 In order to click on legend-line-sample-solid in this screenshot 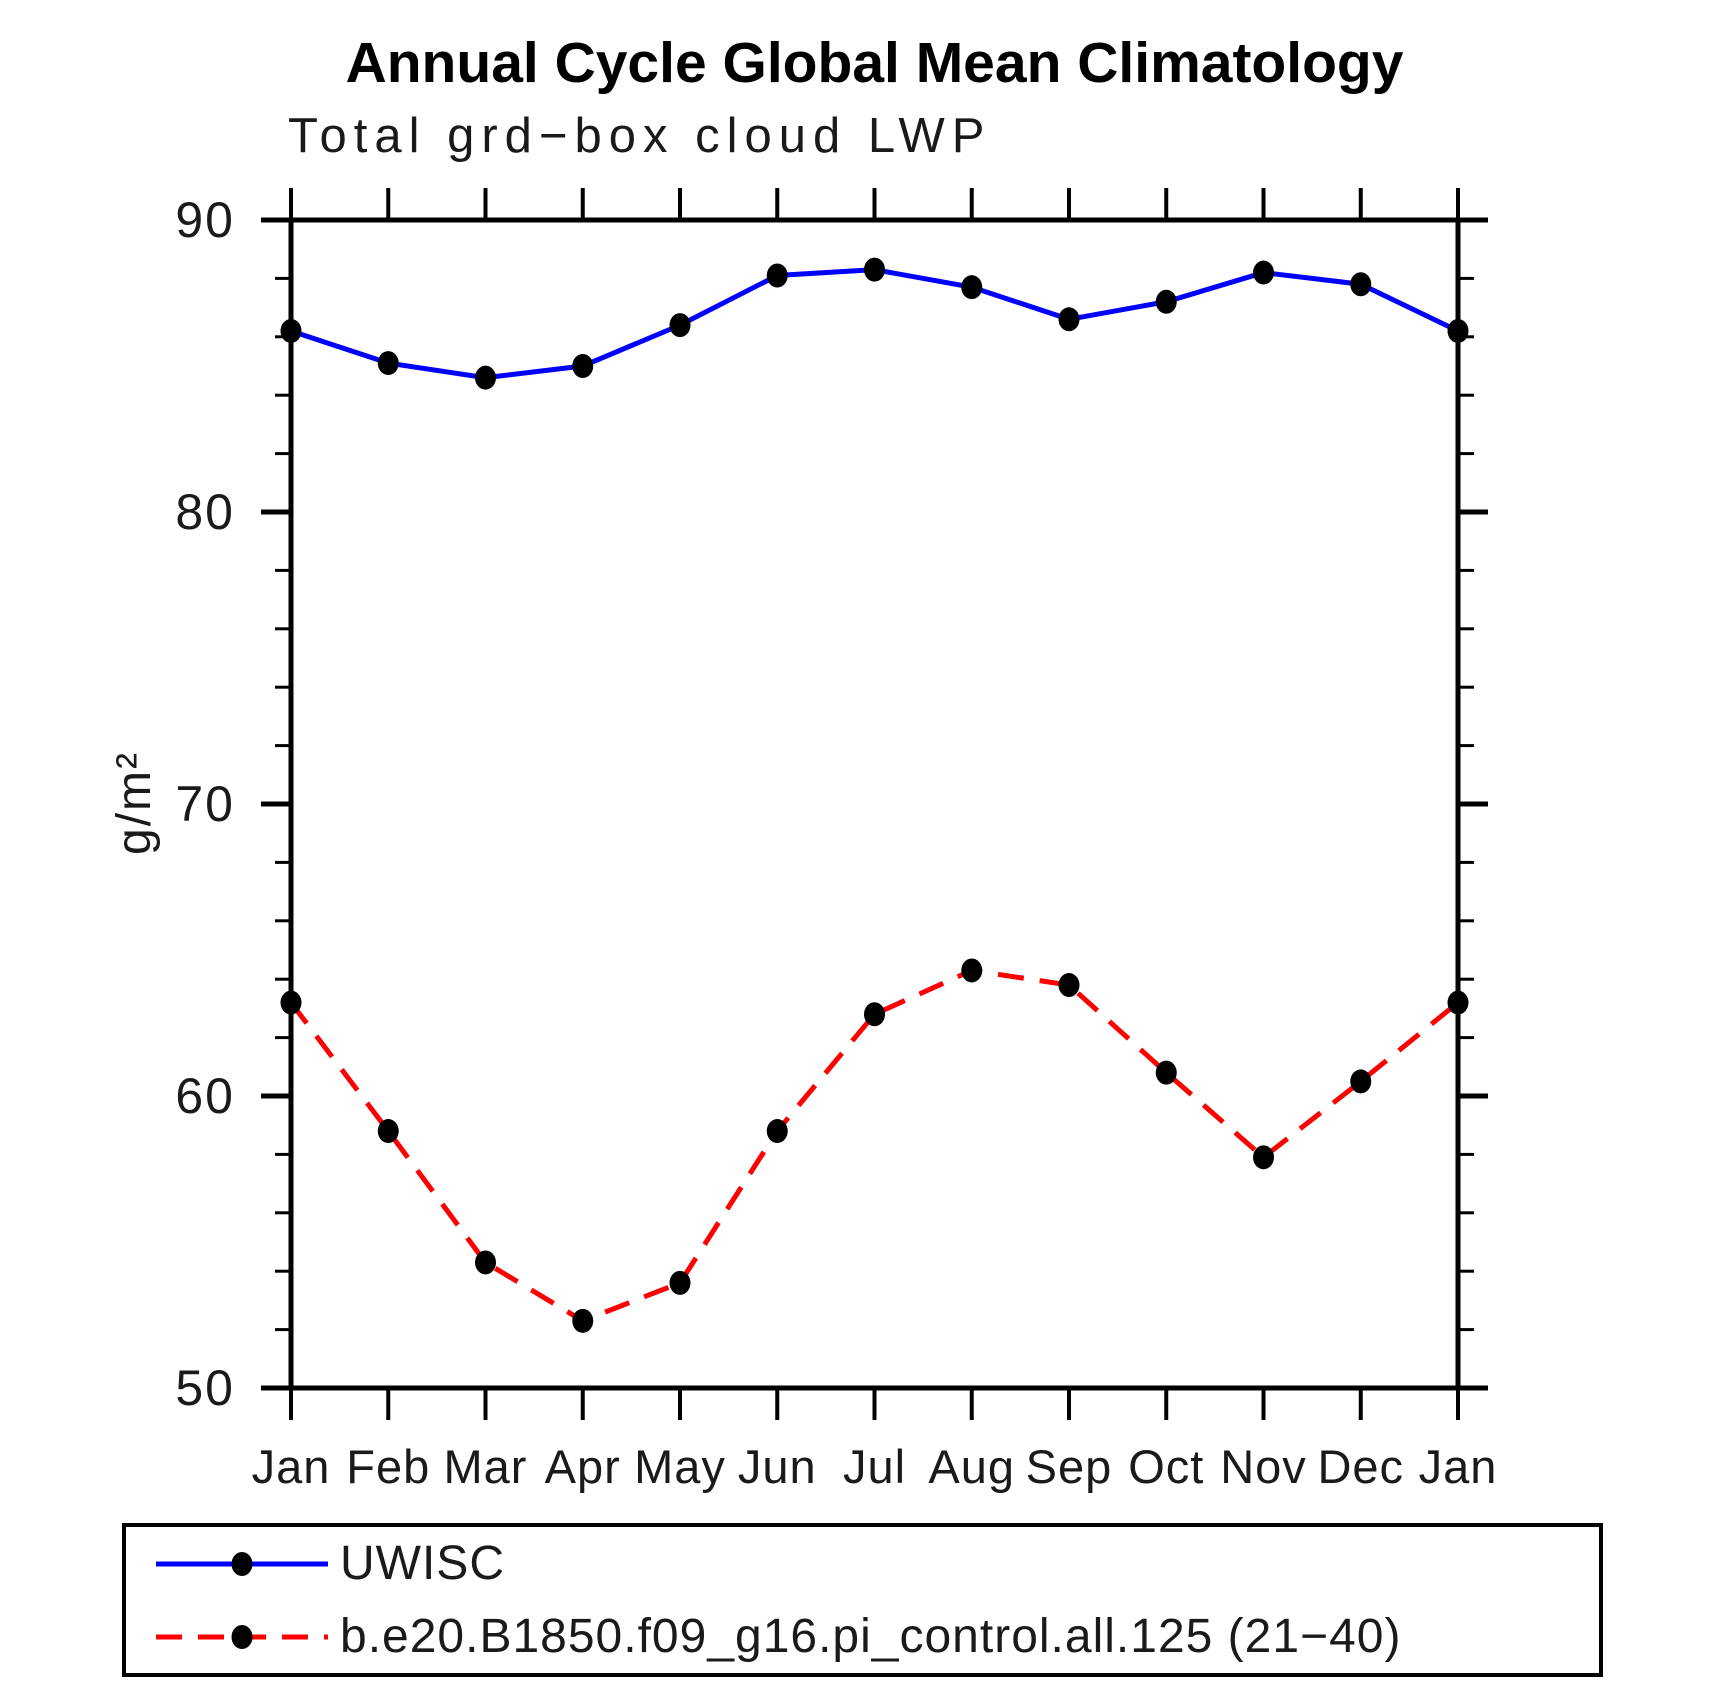, I will do `click(242, 1563)`.